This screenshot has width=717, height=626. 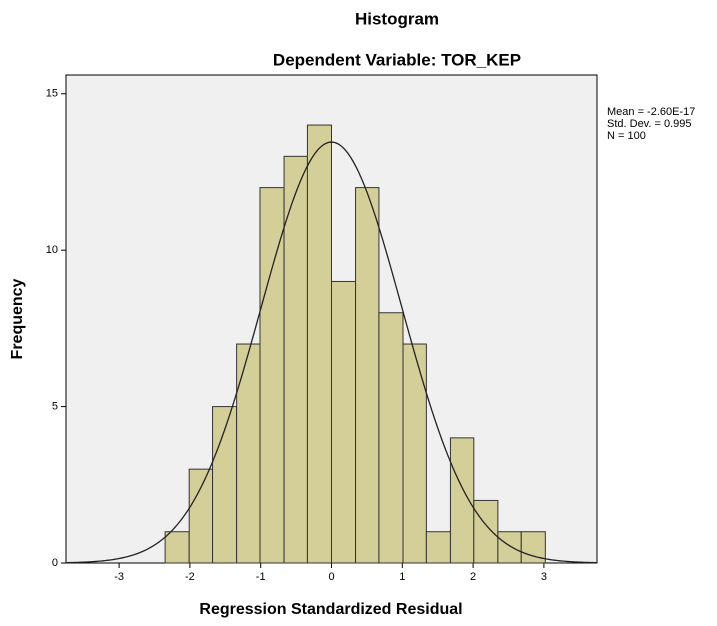 I want to click on x-tick-label: -2, so click(x=190, y=577).